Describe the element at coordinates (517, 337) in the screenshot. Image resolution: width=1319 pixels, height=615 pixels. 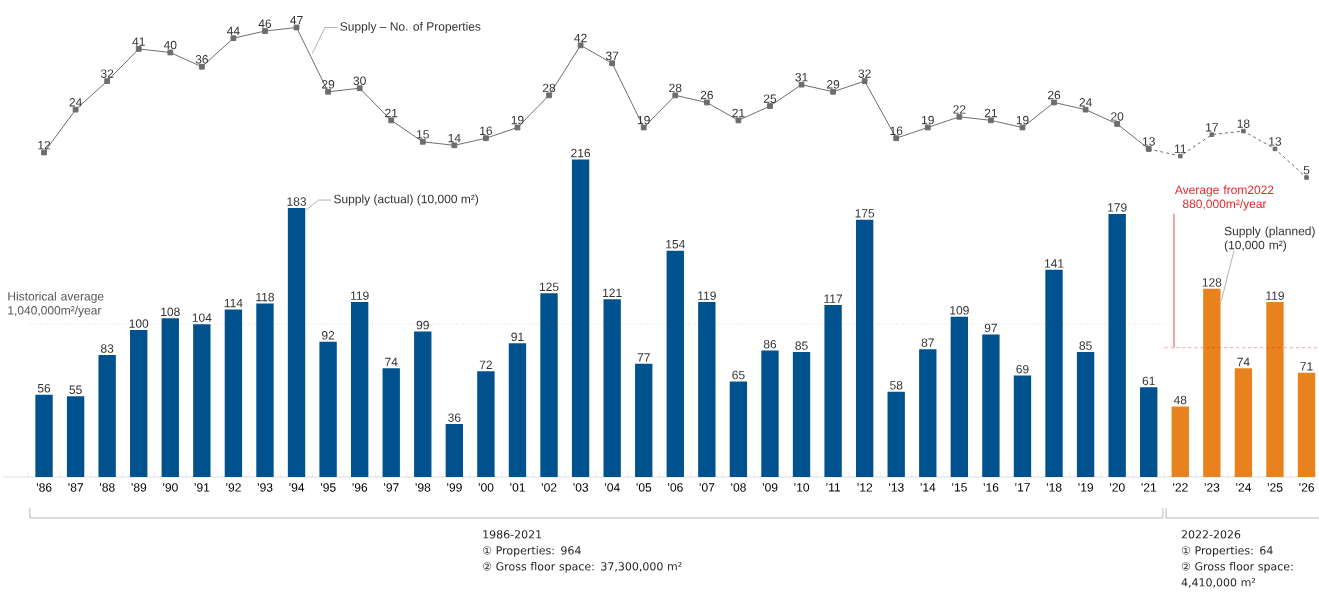
I see `data-label: 91` at that location.